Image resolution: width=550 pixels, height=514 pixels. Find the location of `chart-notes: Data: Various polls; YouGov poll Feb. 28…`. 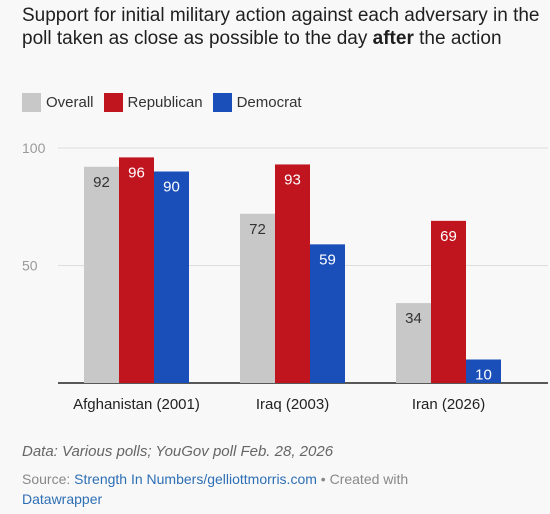

chart-notes: Data: Various polls; YouGov poll Feb. 28… is located at coordinates (178, 451).